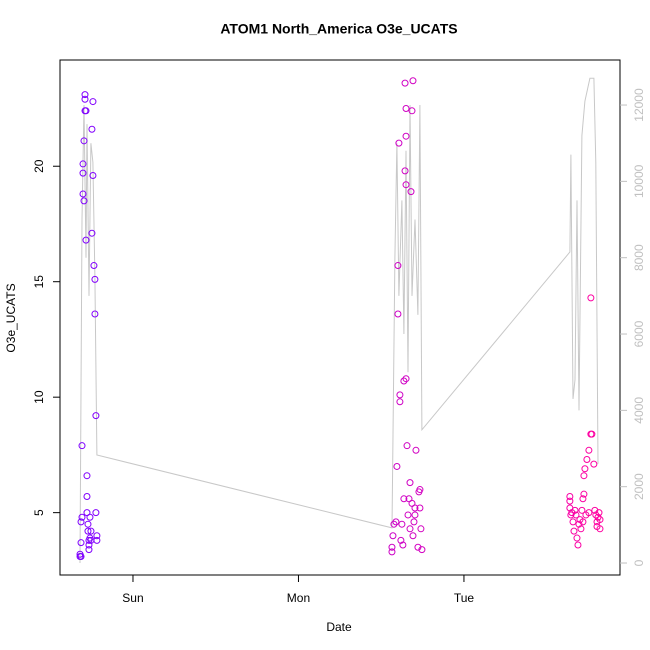 Image resolution: width=650 pixels, height=650 pixels. What do you see at coordinates (338, 29) in the screenshot?
I see `chart-title: ATOM1 North_America O3e_UCATS` at bounding box center [338, 29].